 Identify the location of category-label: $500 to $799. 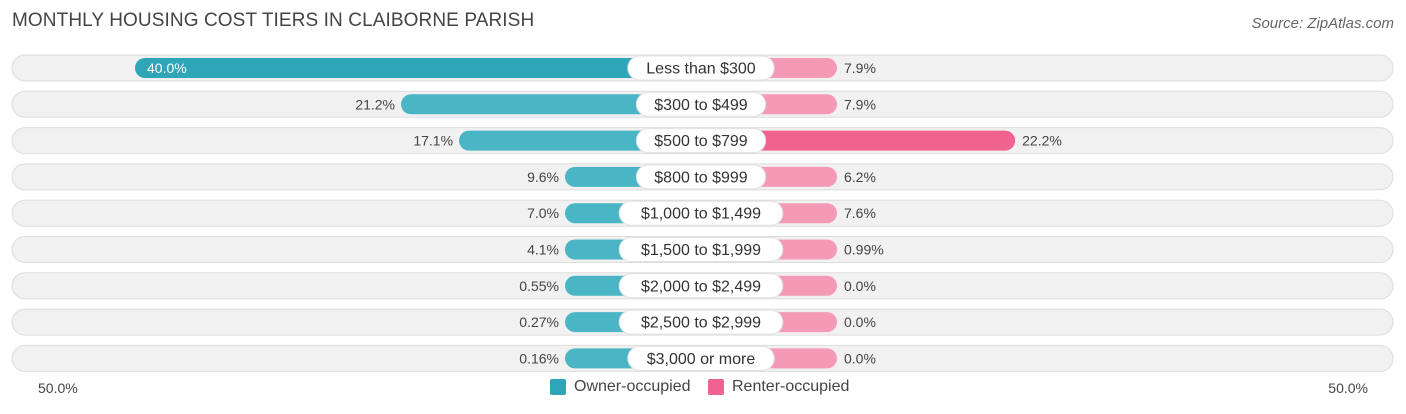
(701, 141).